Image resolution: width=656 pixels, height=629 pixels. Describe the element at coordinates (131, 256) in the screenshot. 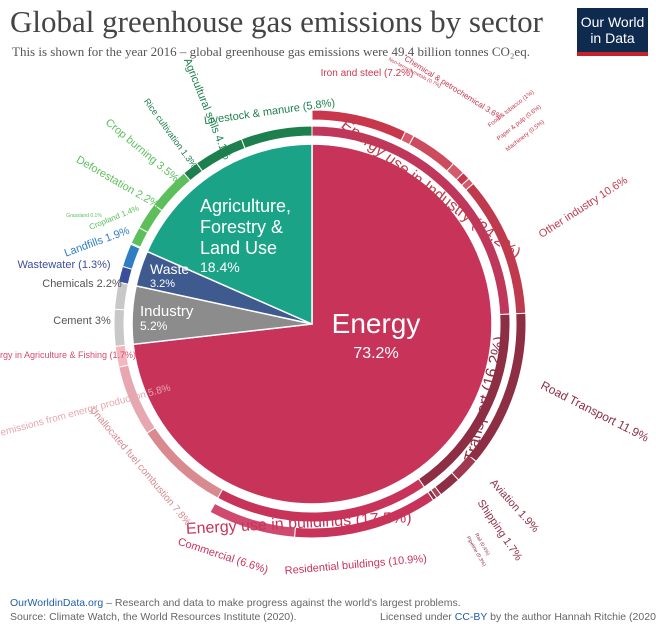

I see `ring-landfills` at that location.